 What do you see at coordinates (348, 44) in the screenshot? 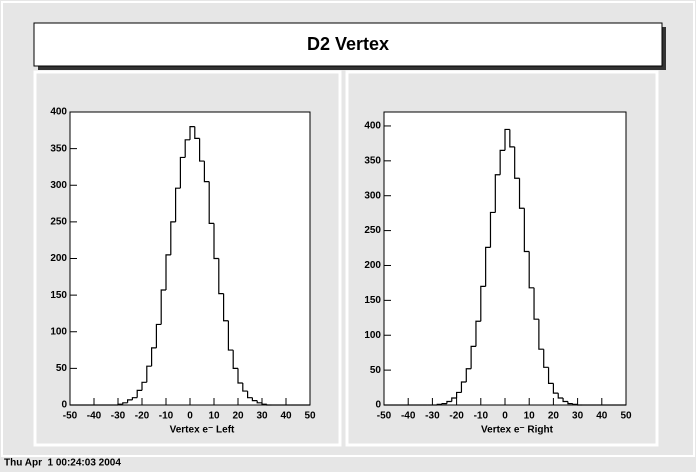
I see `page-title: D2 Vertex` at bounding box center [348, 44].